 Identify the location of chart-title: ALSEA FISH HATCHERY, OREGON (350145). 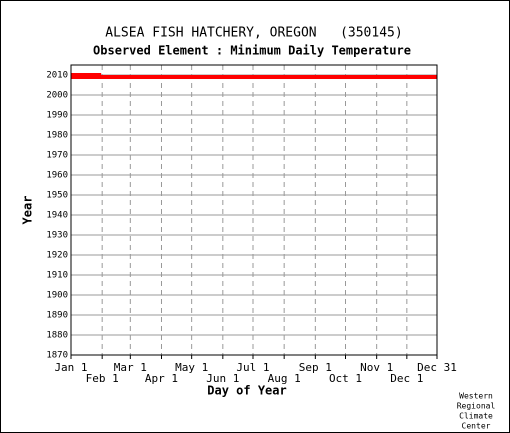
(253, 33).